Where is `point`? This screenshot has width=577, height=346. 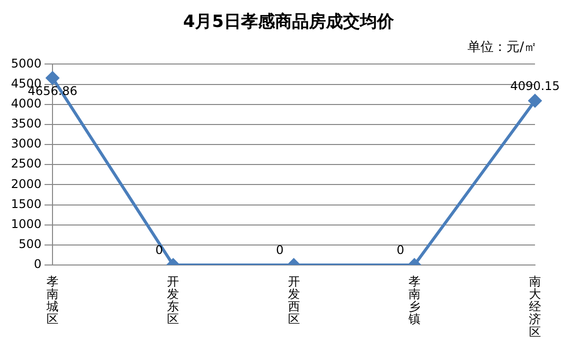
point is located at coordinates (535, 101).